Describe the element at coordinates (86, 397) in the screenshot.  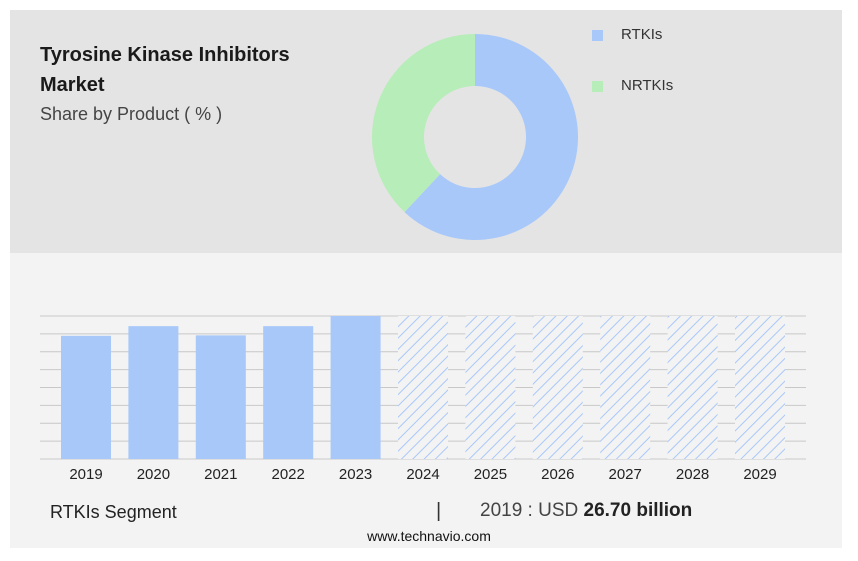
I see `bar-2019` at that location.